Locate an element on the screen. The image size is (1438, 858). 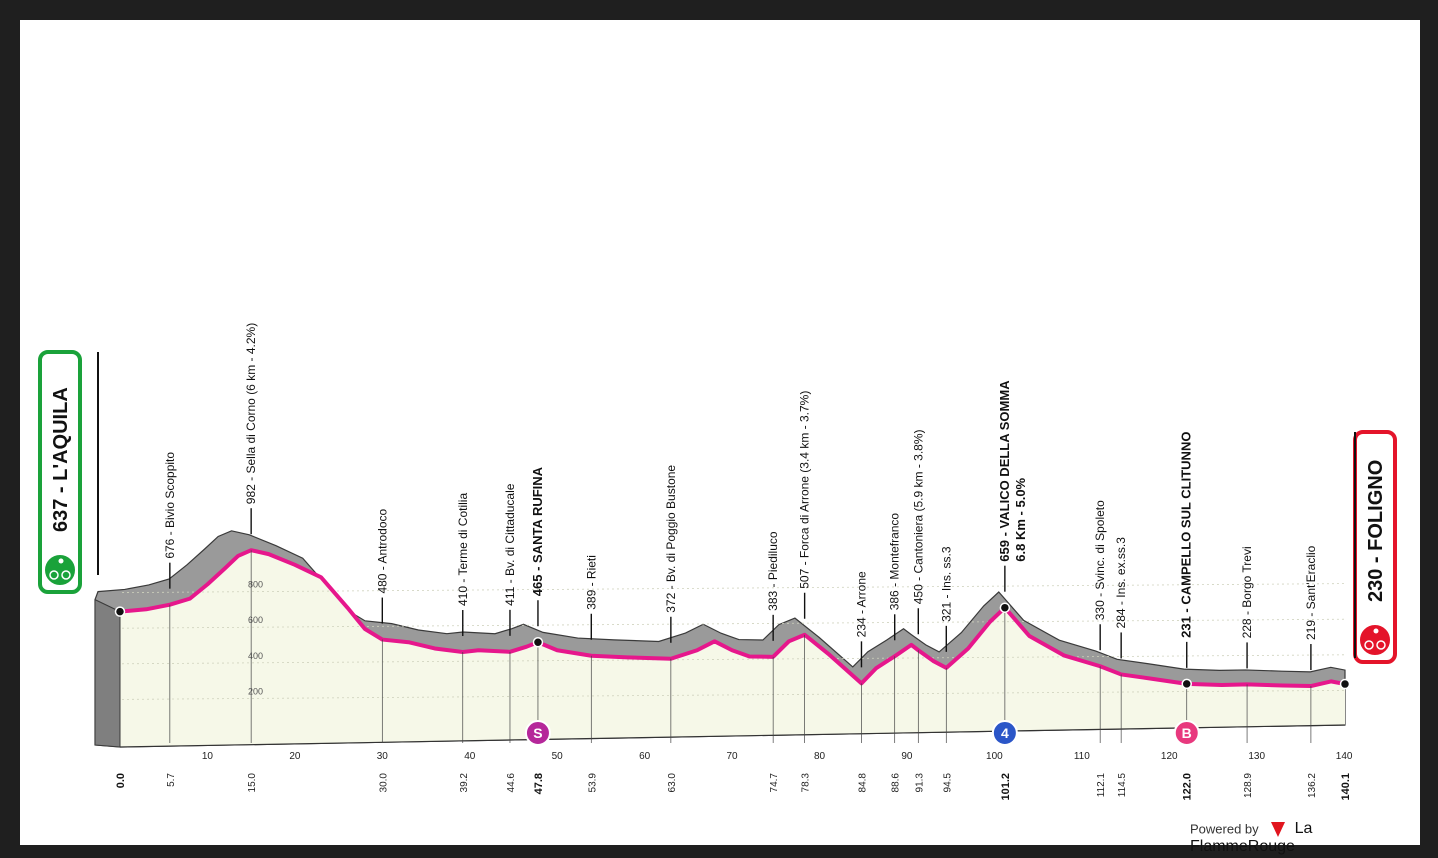
poi-label: 450 - Cantoniera (5.9 km - 3.8%) is located at coordinates (918, 516).